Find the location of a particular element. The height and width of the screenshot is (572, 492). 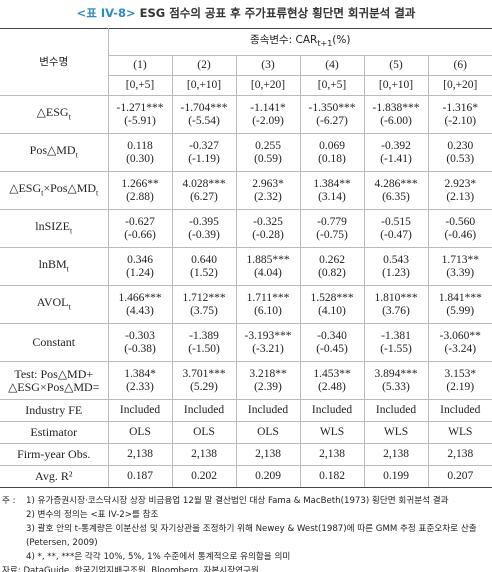

row-label: Pos△MDt is located at coordinates (54, 152).